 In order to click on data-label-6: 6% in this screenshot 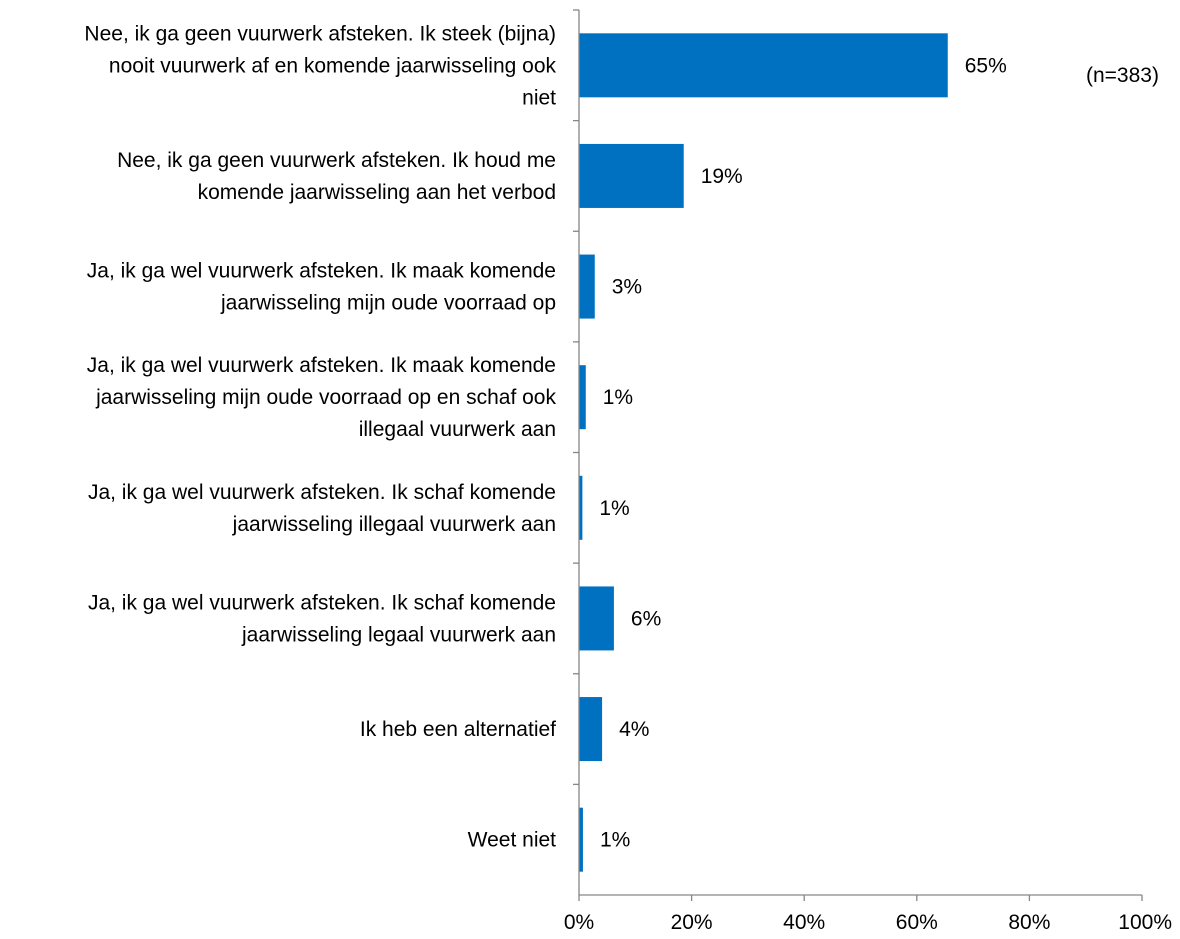, I will do `click(646, 618)`.